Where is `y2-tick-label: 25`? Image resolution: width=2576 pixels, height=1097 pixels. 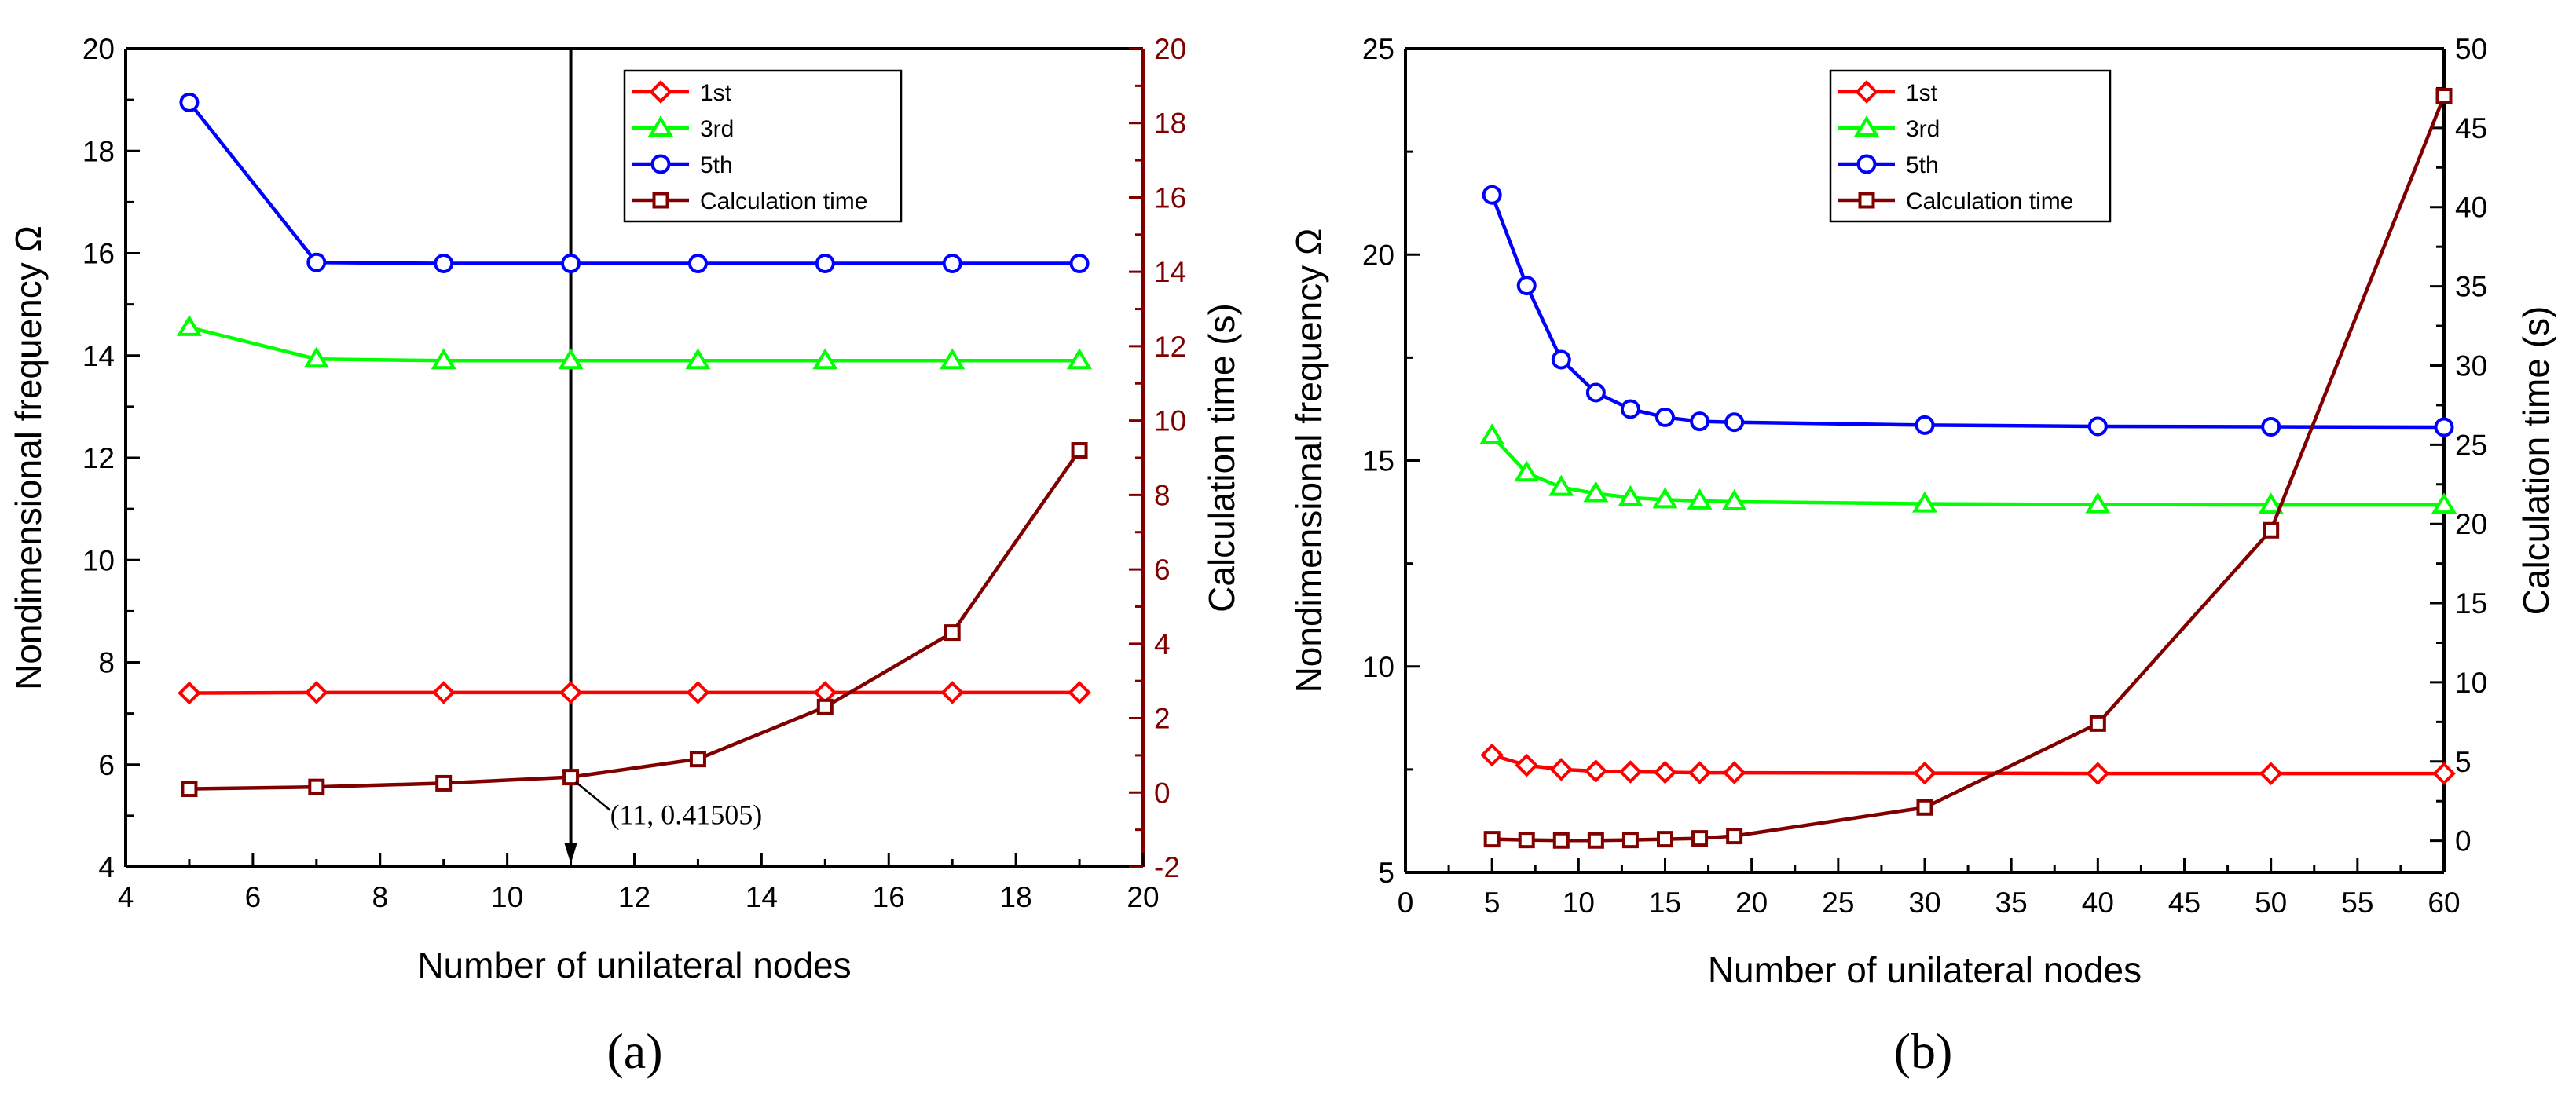 y2-tick-label: 25 is located at coordinates (2471, 445).